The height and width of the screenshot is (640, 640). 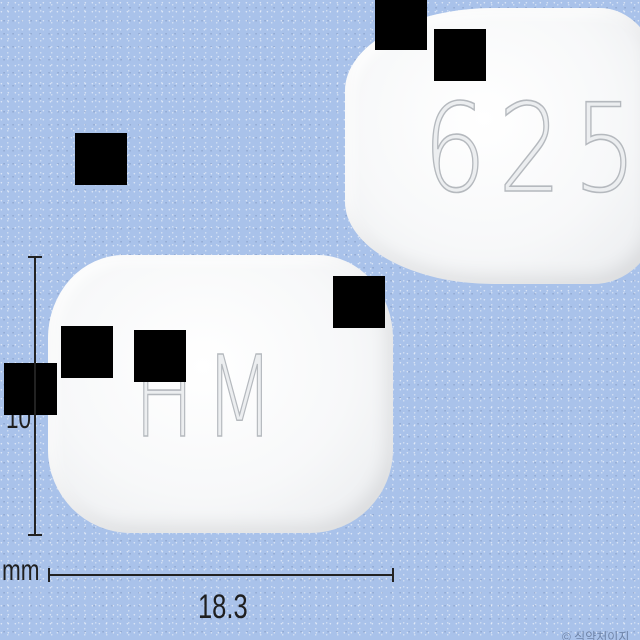 I want to click on height-ruler, so click(x=35, y=396).